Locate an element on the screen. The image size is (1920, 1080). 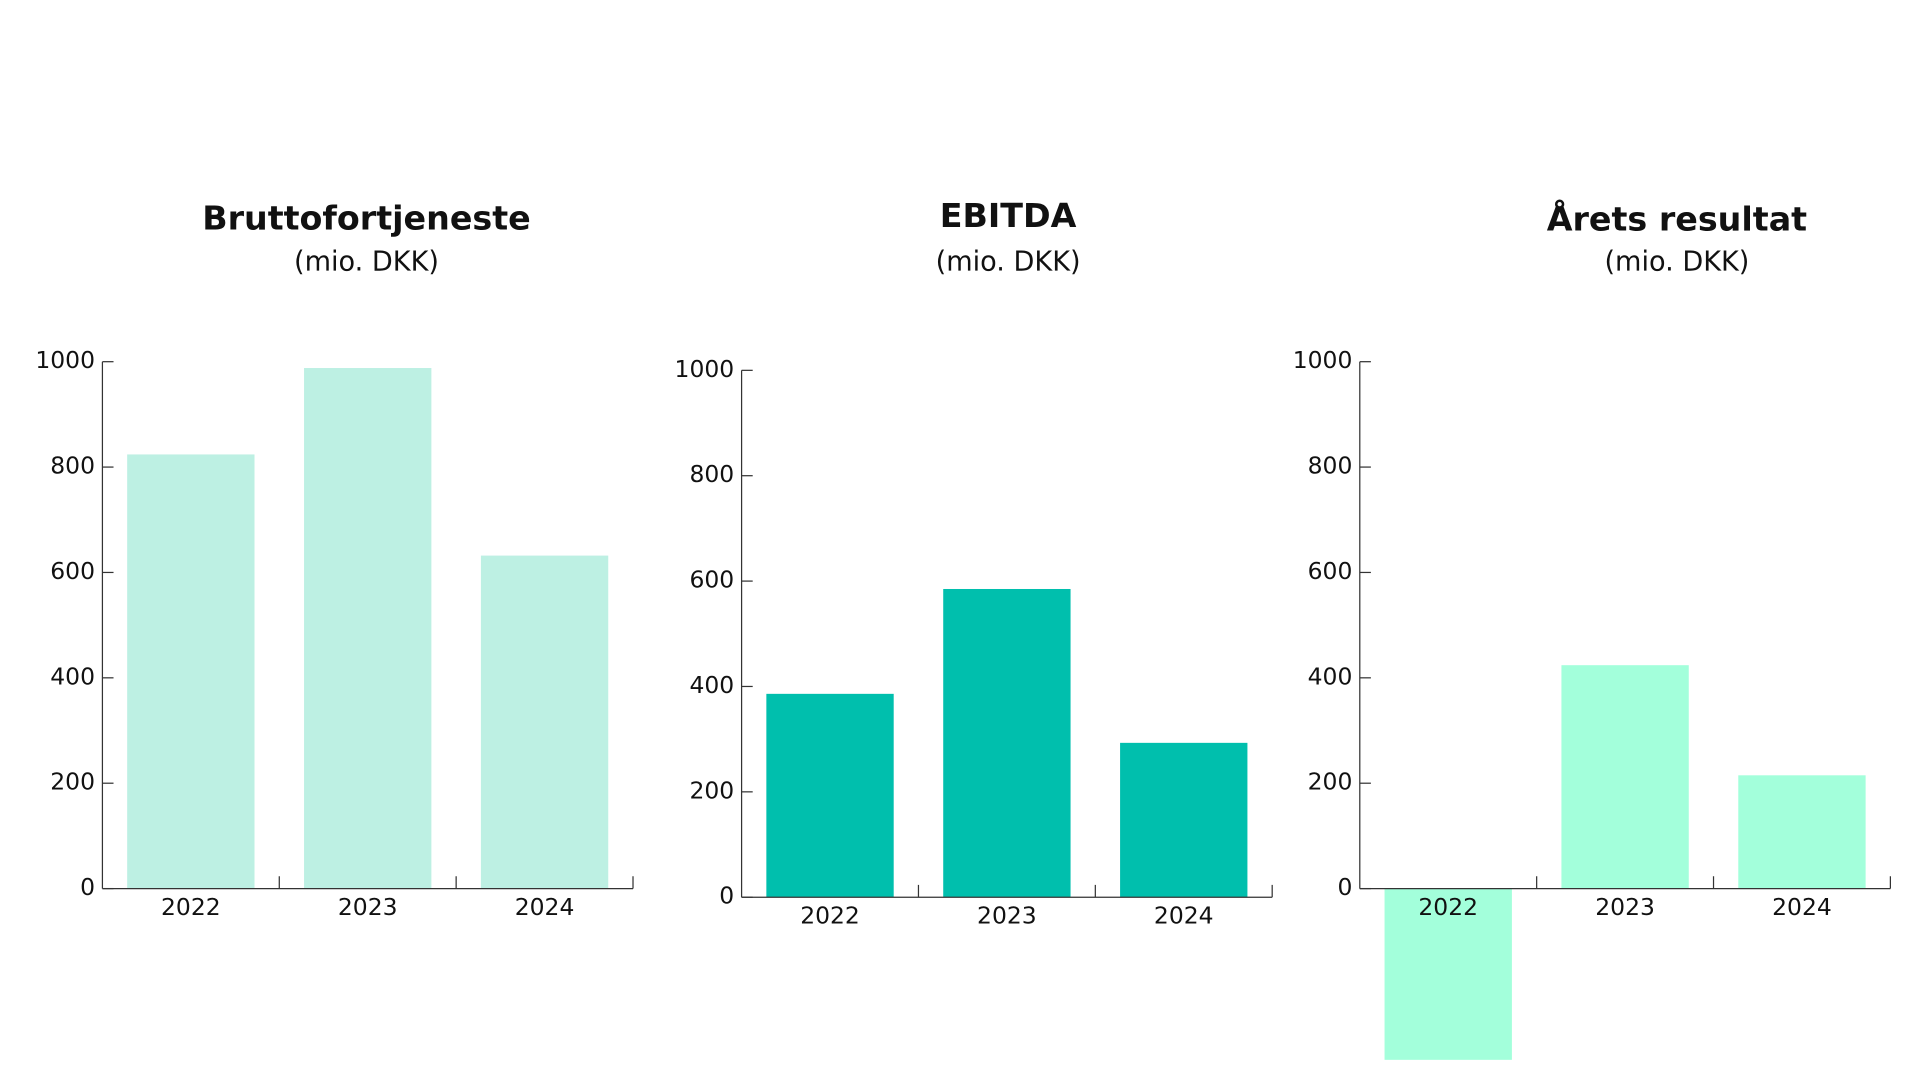
chart-title: EBITDA is located at coordinates (1008, 215).